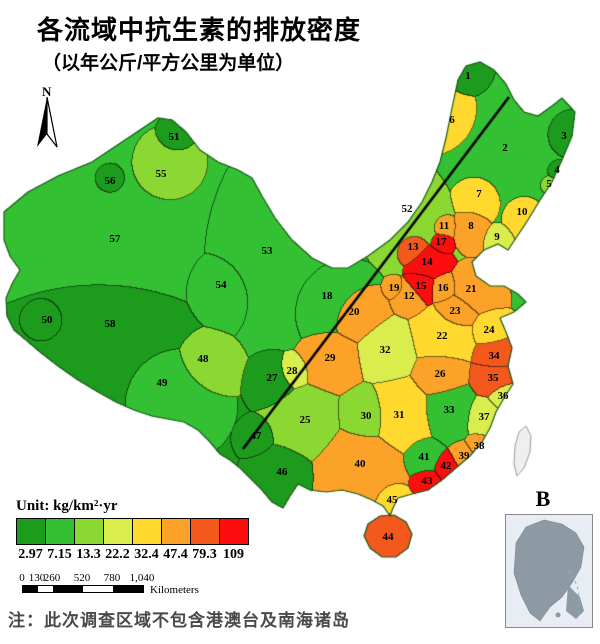 This screenshot has width=600, height=644. I want to click on region-label: 37, so click(484, 417).